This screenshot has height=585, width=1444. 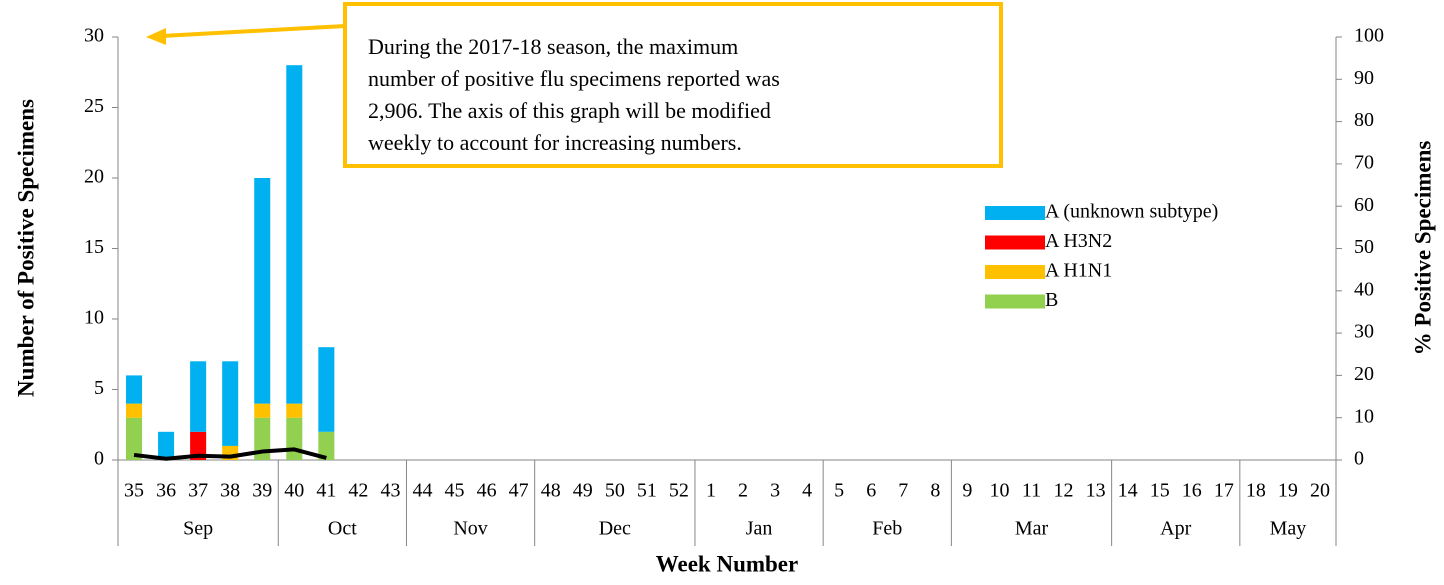 I want to click on y2-tick-label: 40, so click(x=1364, y=289).